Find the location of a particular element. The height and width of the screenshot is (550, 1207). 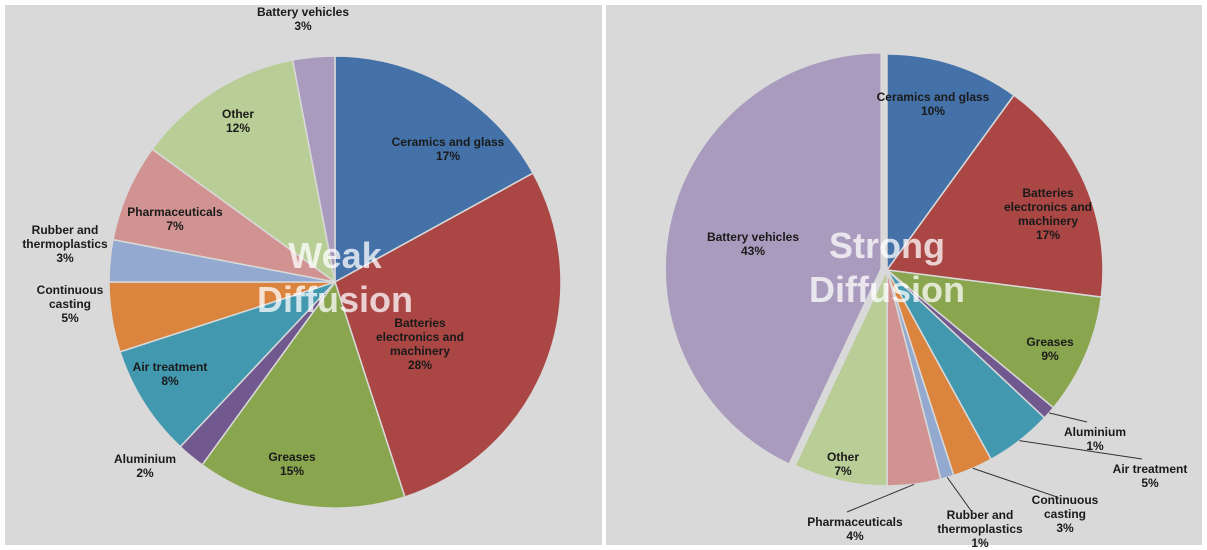

slice-value-label: 9% is located at coordinates (1050, 356).